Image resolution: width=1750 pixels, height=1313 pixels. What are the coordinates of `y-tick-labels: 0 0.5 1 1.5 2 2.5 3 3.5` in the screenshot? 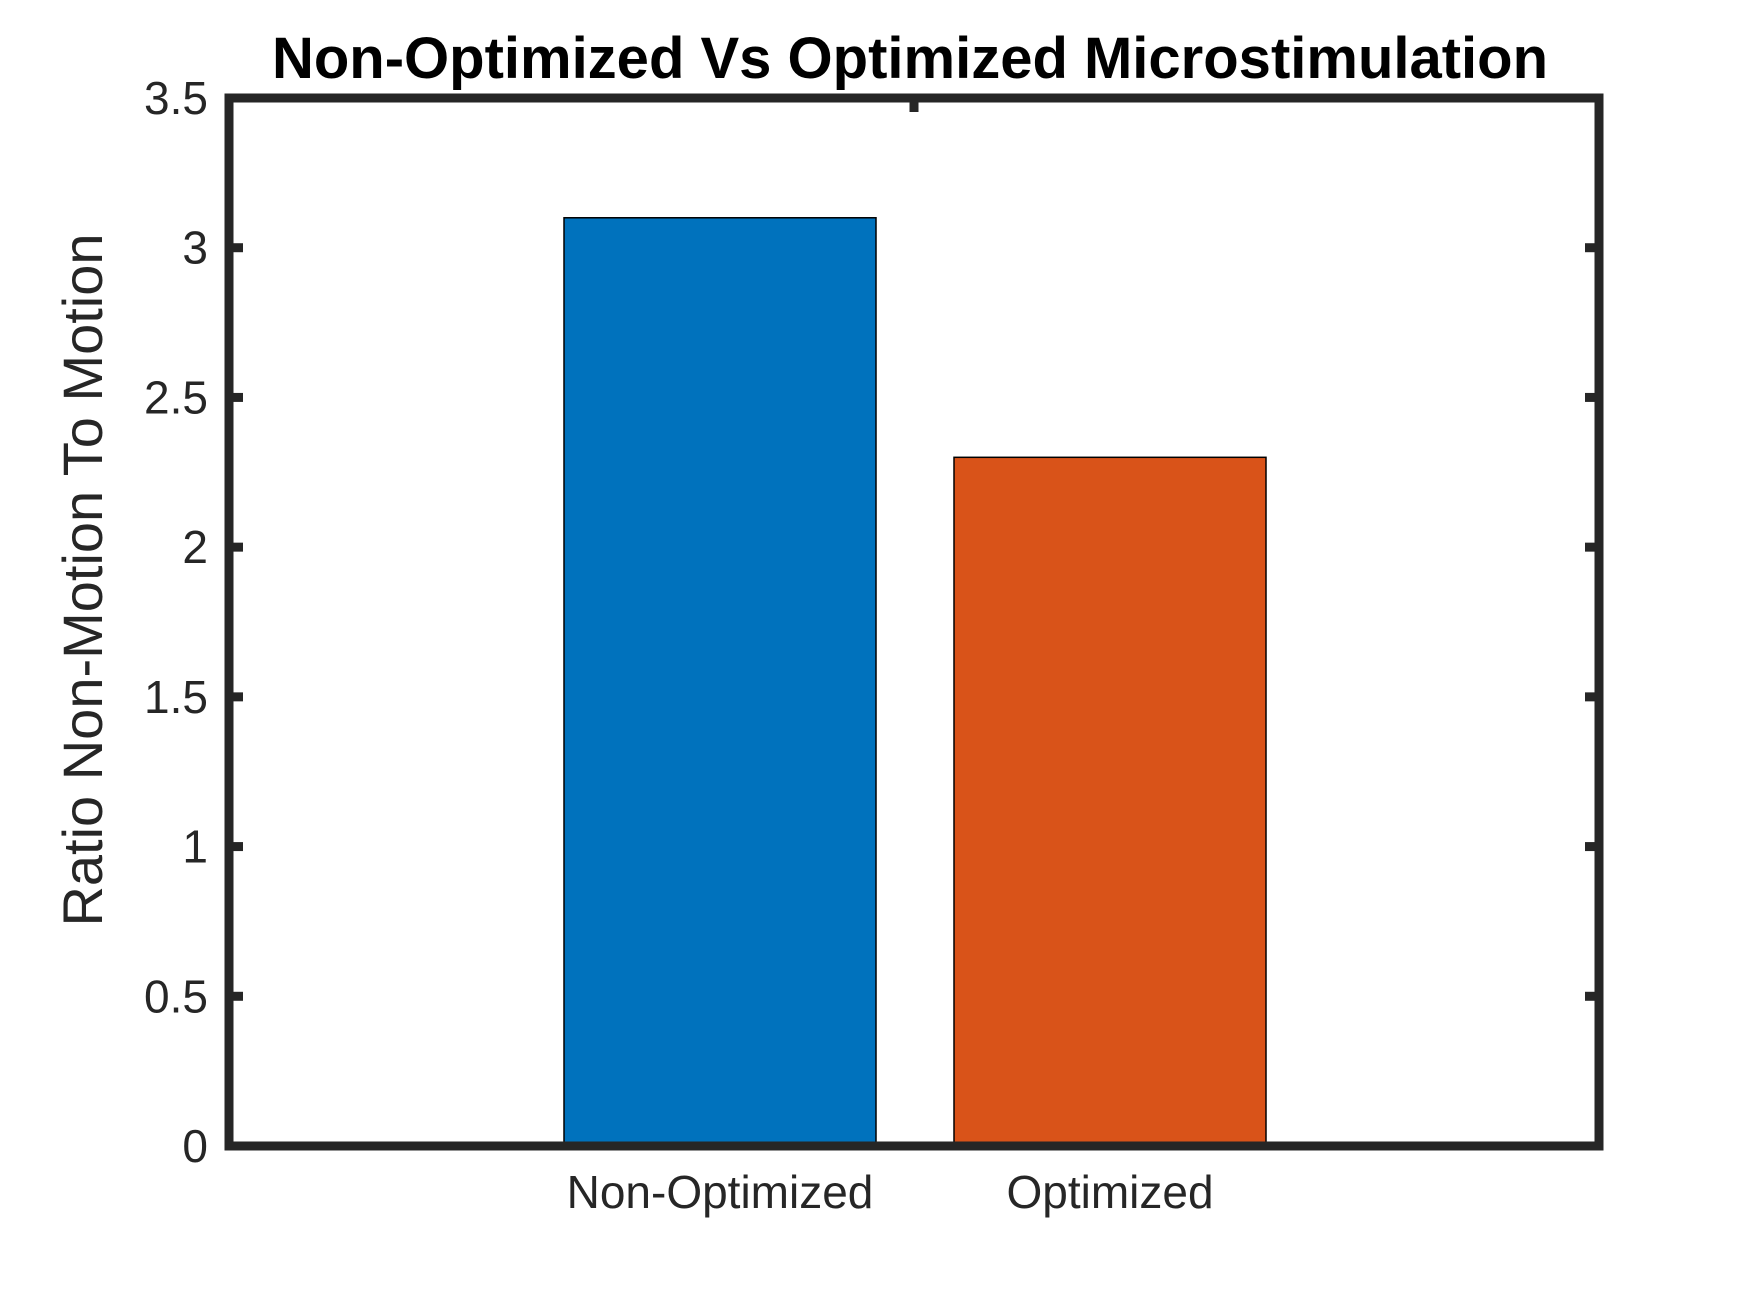 It's located at (176, 622).